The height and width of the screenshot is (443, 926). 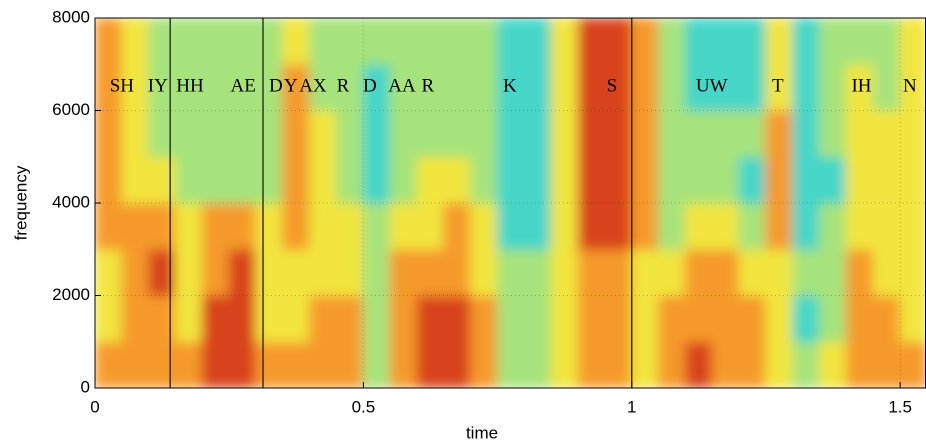 What do you see at coordinates (631, 406) in the screenshot?
I see `x-tick-label: 1` at bounding box center [631, 406].